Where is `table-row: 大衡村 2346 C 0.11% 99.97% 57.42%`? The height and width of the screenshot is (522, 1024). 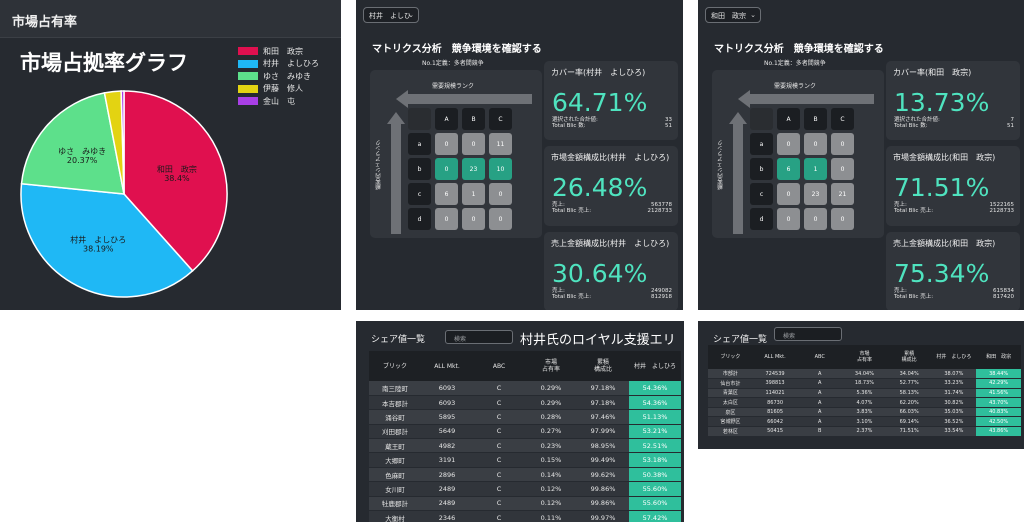
table-row: 大衡村 2346 C 0.11% 99.97% 57.42% is located at coordinates (525, 516).